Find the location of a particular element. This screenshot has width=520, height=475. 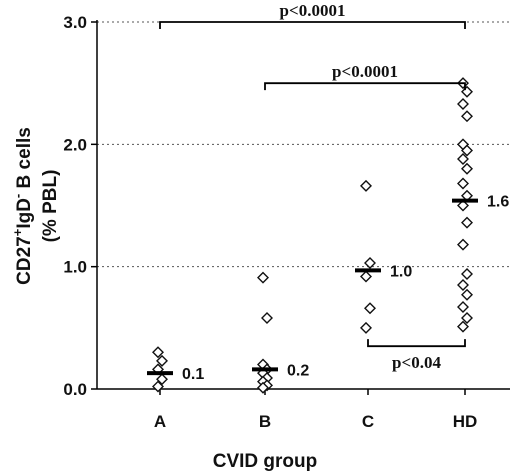

x-category-label: A is located at coordinates (160, 421).